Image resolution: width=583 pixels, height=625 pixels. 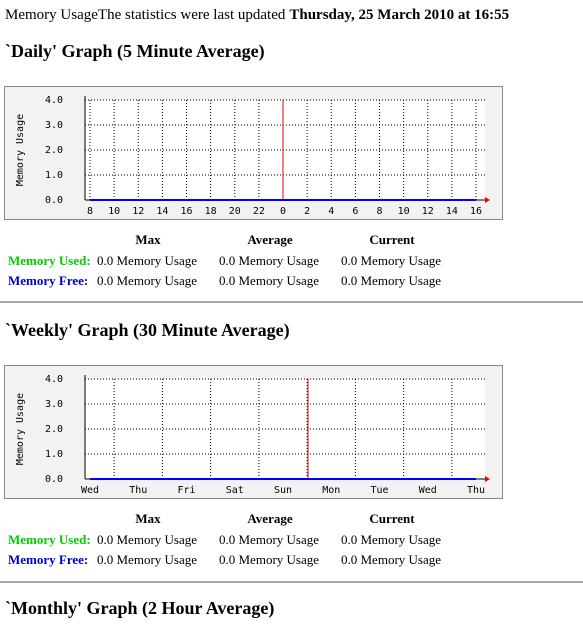 I want to click on x-tick-label: 18, so click(x=211, y=211).